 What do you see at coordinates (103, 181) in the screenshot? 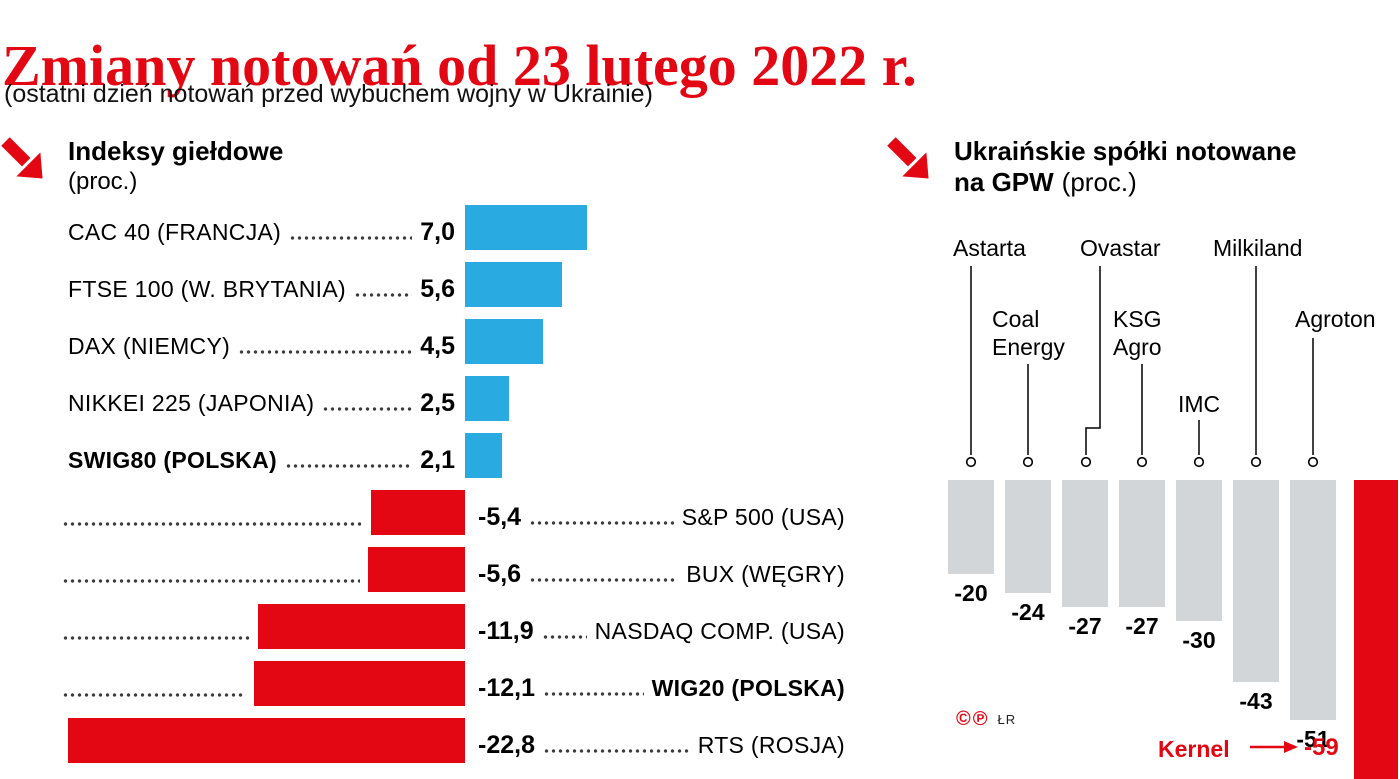
I see `left-panel-unit: (proc.)` at bounding box center [103, 181].